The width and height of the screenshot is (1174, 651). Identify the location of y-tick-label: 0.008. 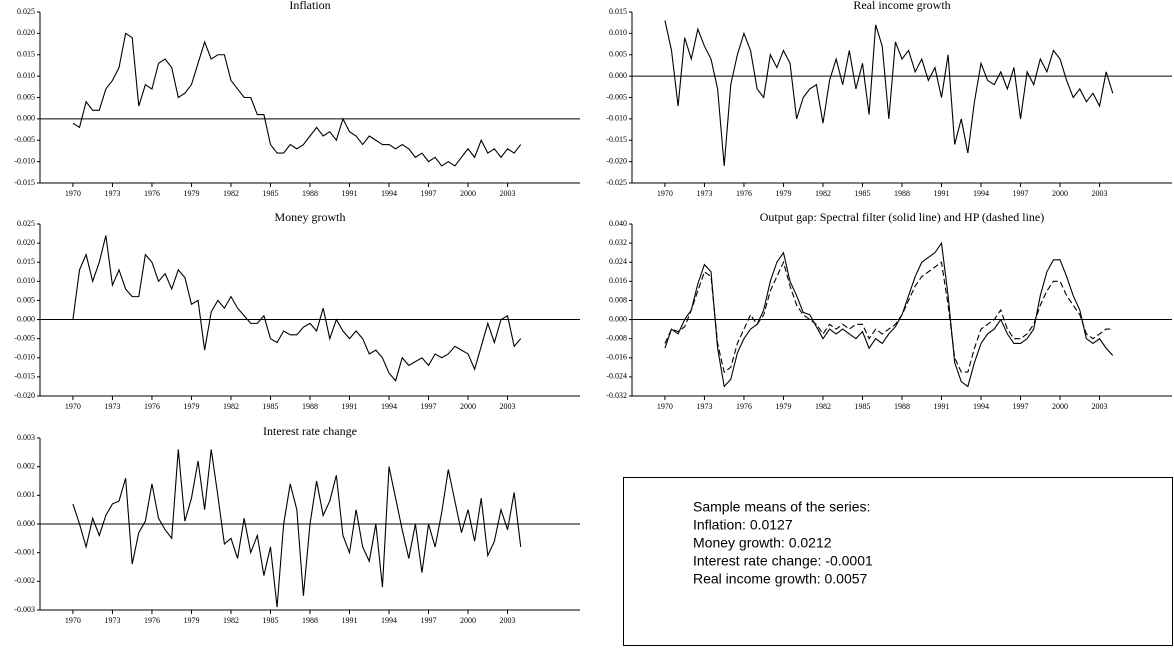
(618, 299).